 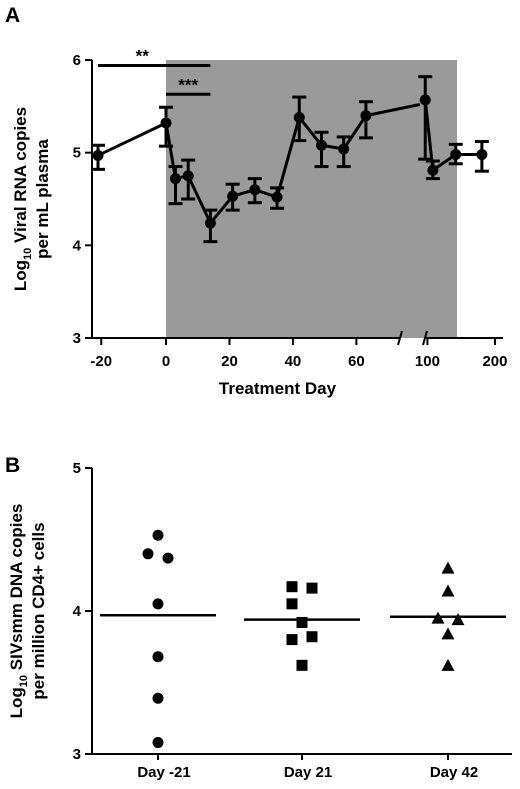 What do you see at coordinates (12, 15) in the screenshot?
I see `panel-label-a: A` at bounding box center [12, 15].